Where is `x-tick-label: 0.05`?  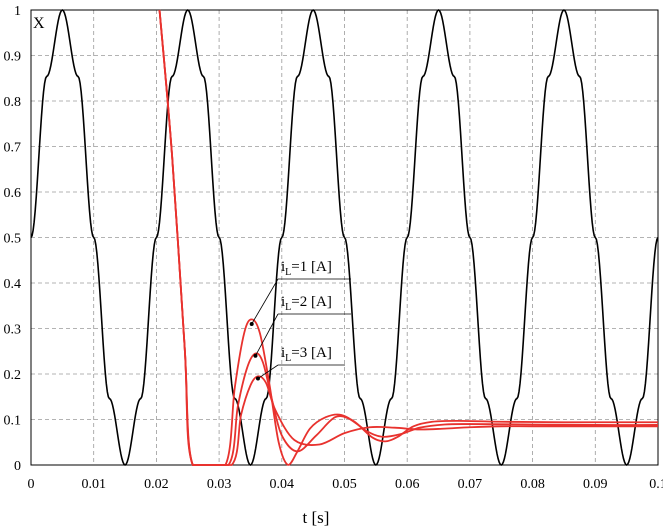 x-tick-label: 0.05 is located at coordinates (344, 484).